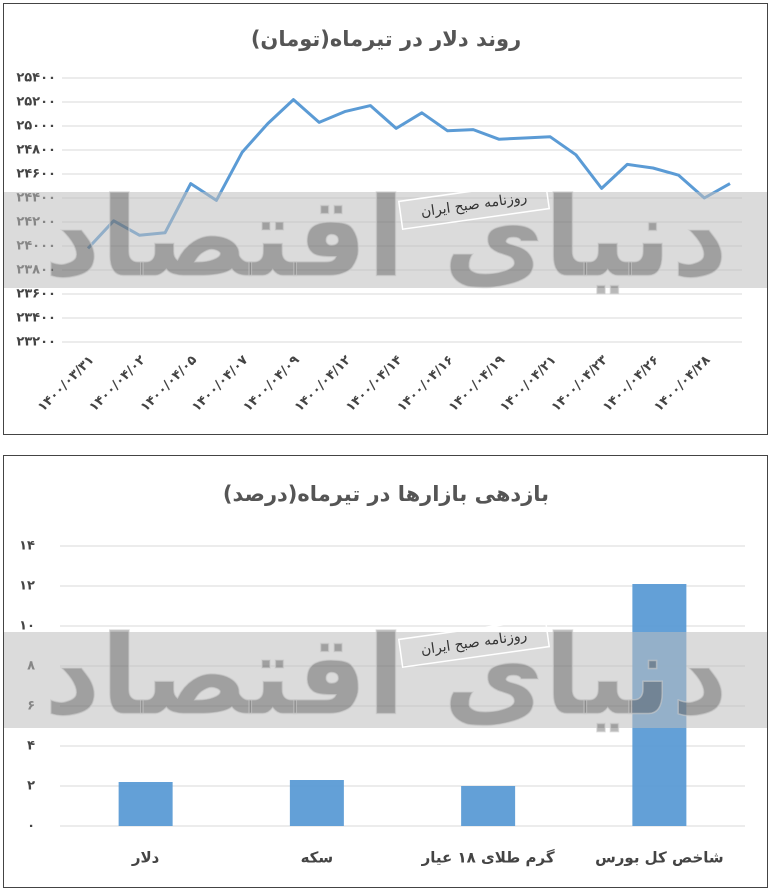 The height and width of the screenshot is (891, 772). I want to click on x-tick-label: سکه, so click(317, 858).